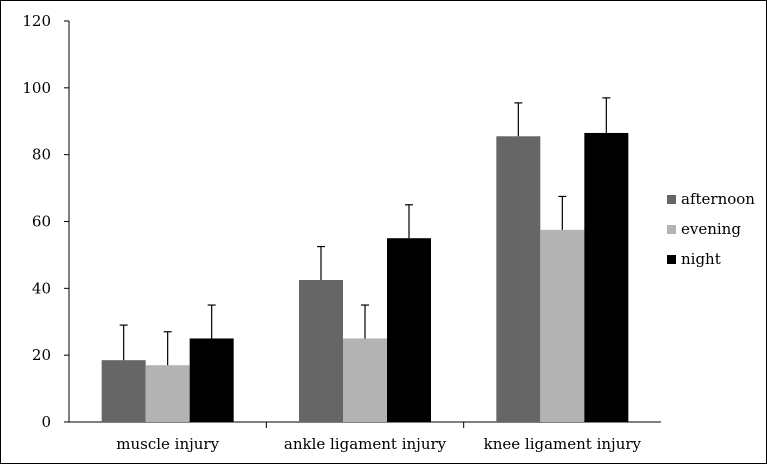  Describe the element at coordinates (41, 222) in the screenshot. I see `y-tick-label: 60` at that location.